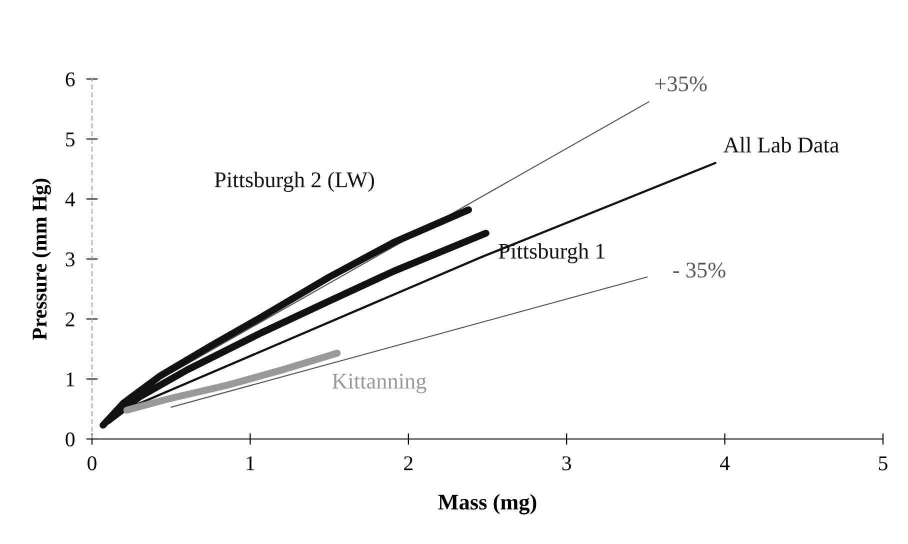 This screenshot has height=544, width=908. What do you see at coordinates (681, 84) in the screenshot?
I see `series-label: +35%` at bounding box center [681, 84].